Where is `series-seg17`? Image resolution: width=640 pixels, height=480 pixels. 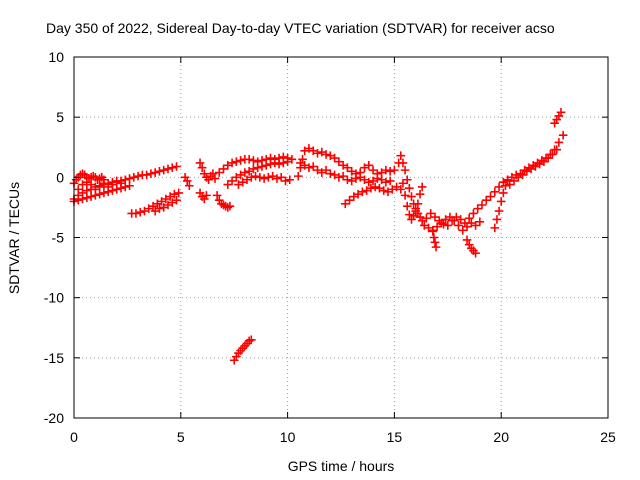 series-seg17 is located at coordinates (373, 195).